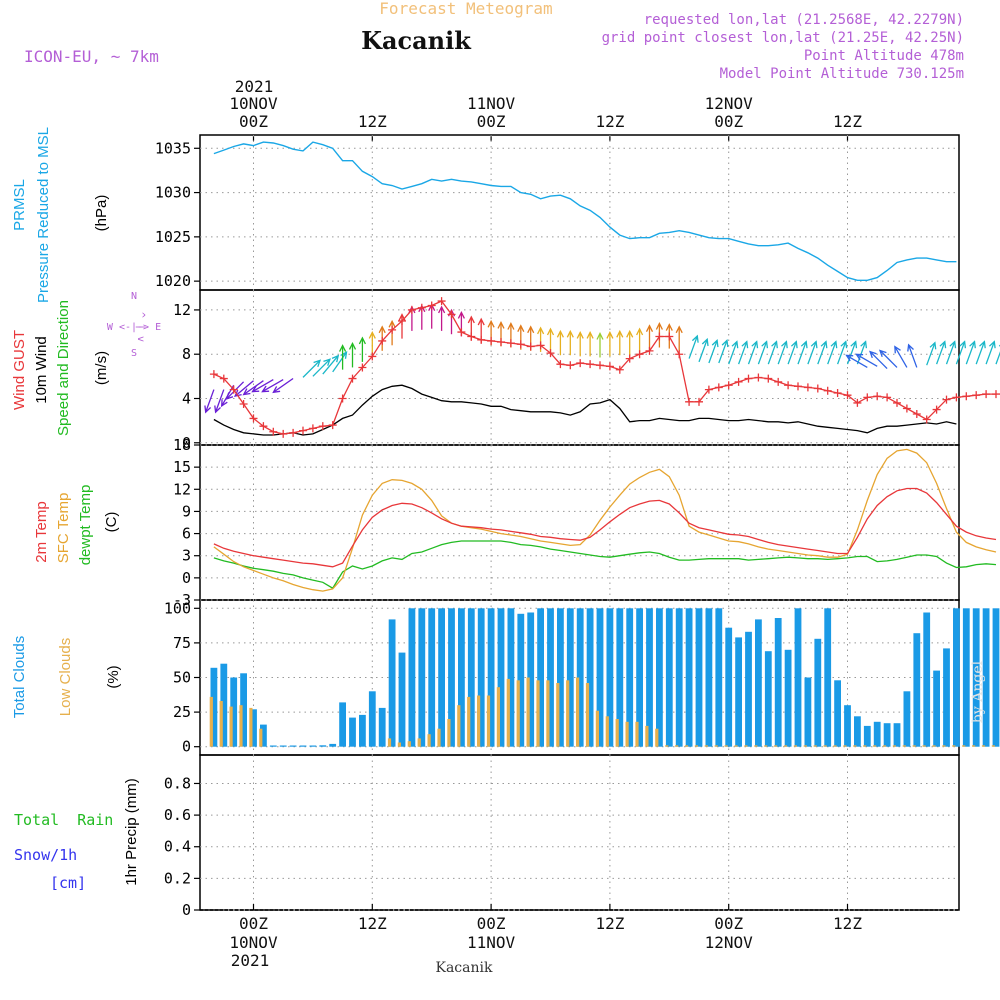 Image resolution: width=1000 pixels, height=1000 pixels. What do you see at coordinates (177, 878) in the screenshot?
I see `precip-ytick-label: 0.2` at bounding box center [177, 878].